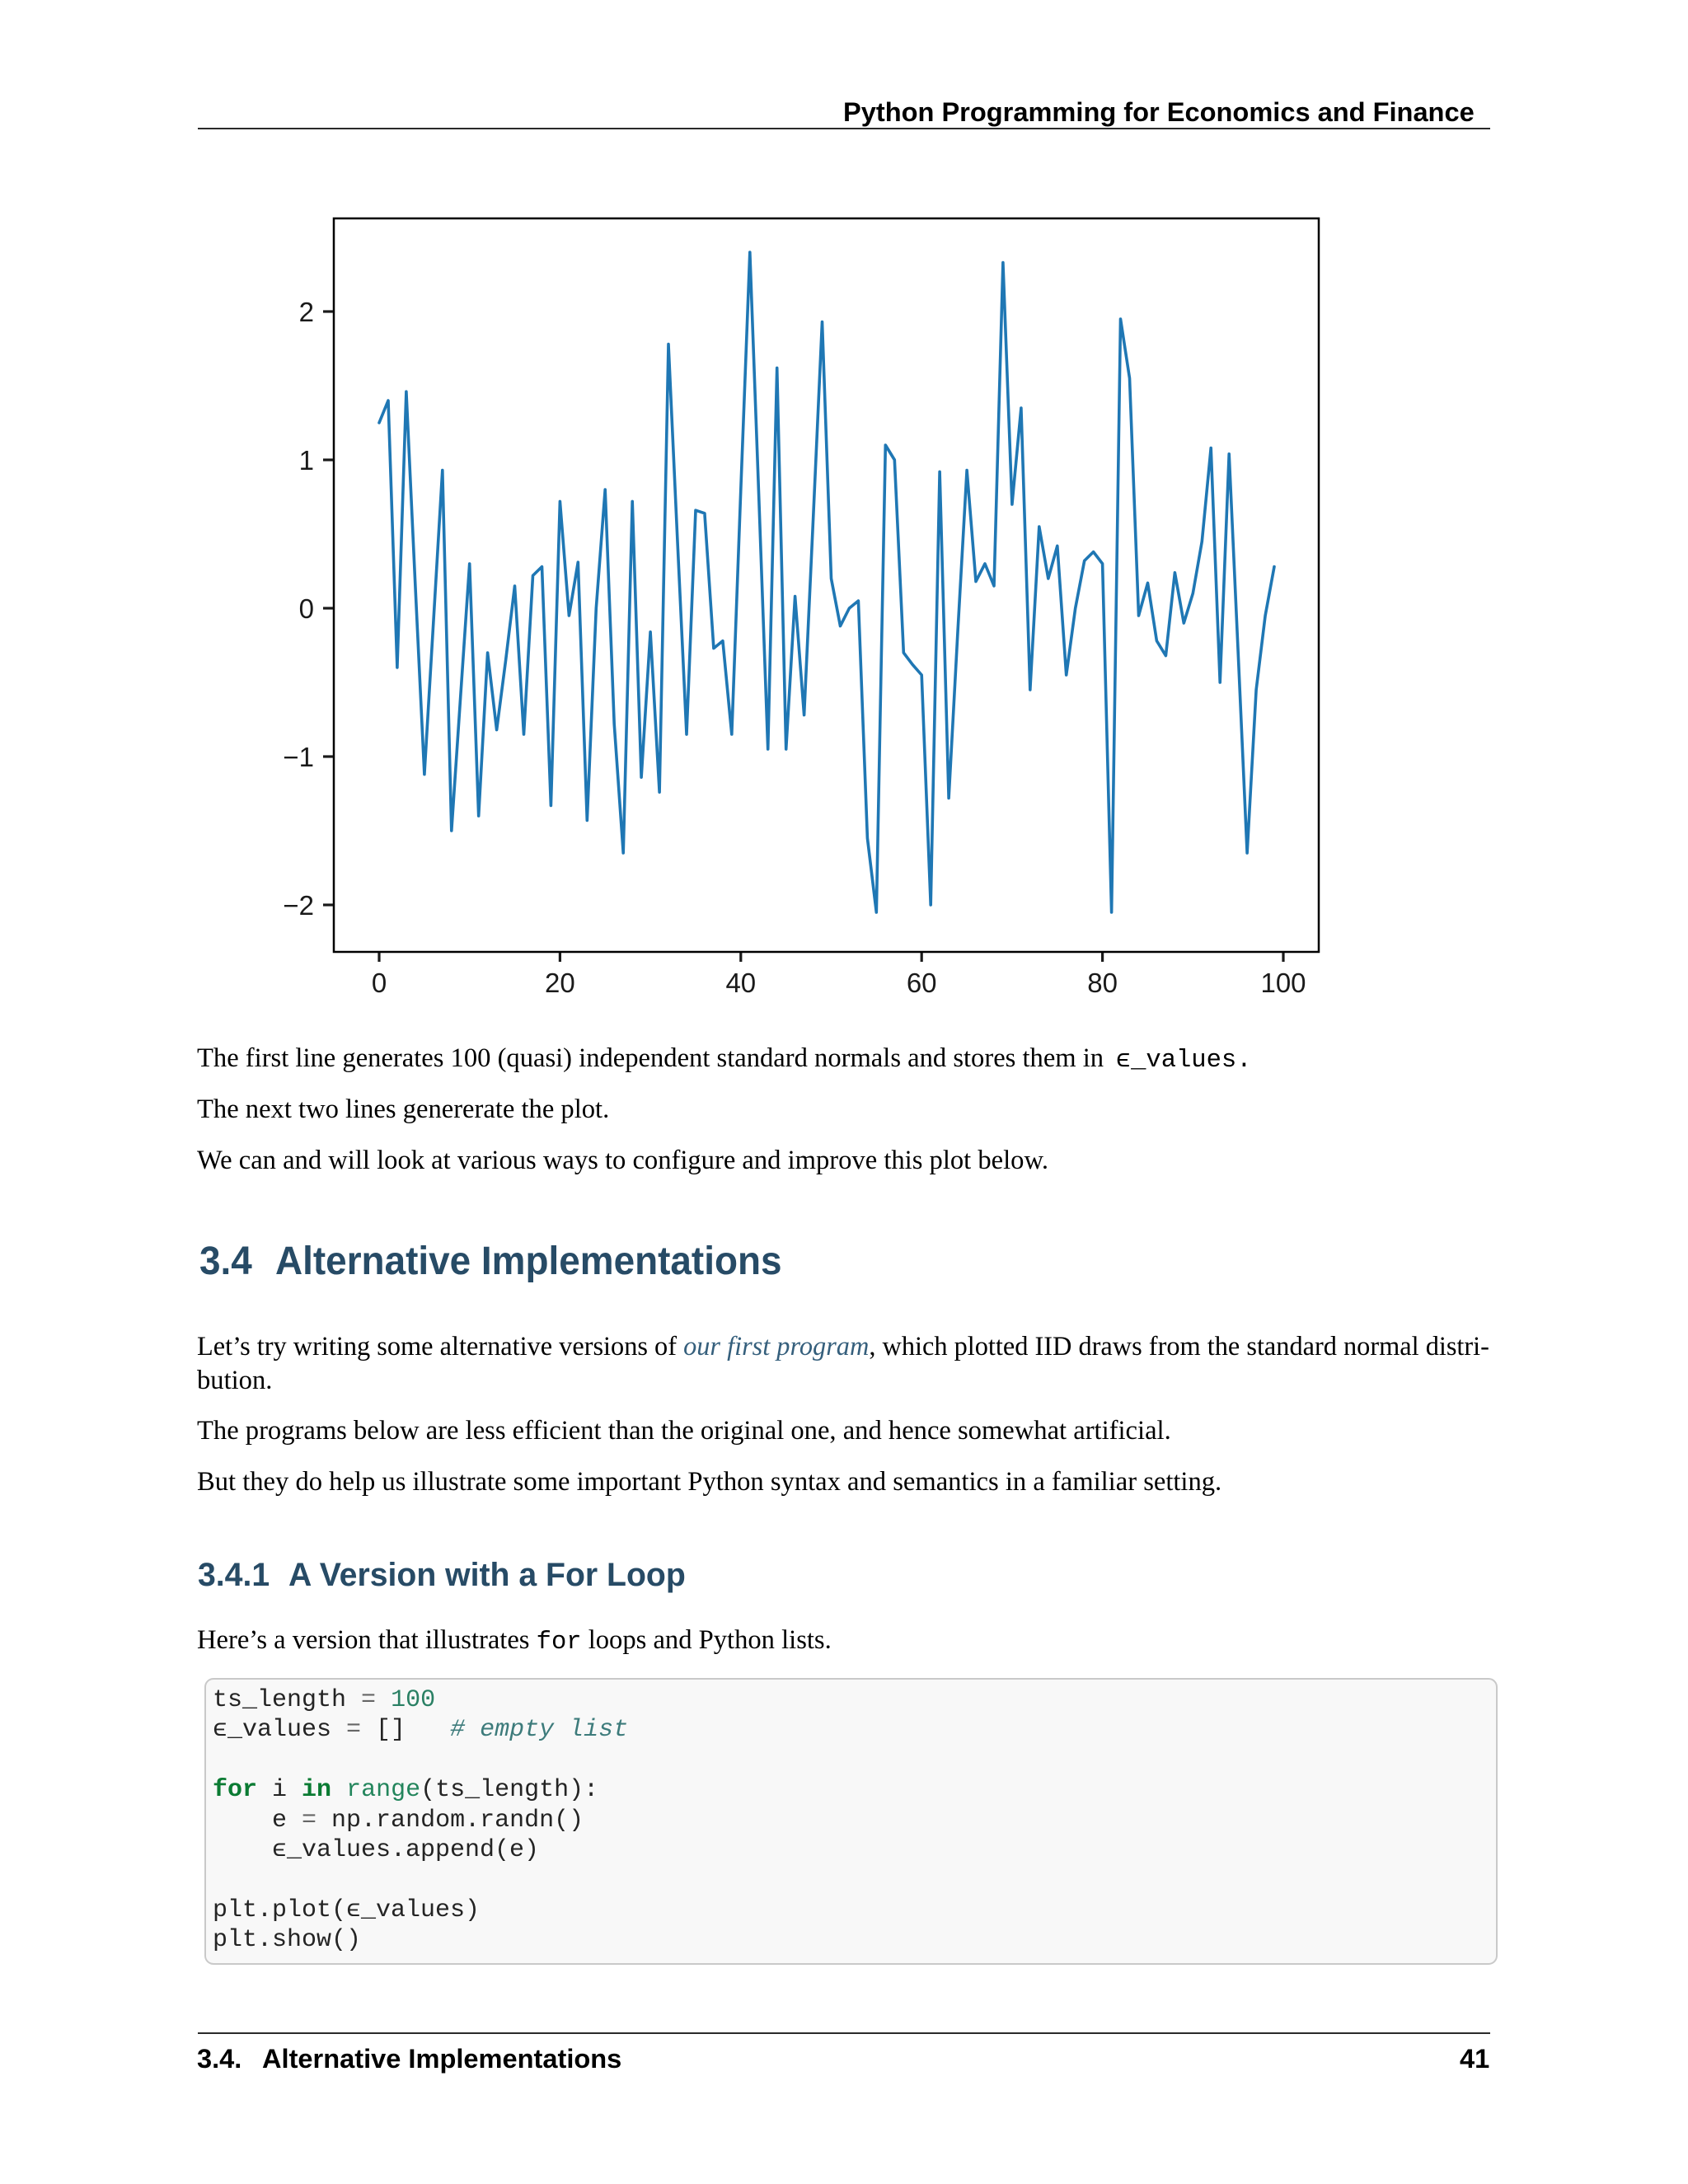 The height and width of the screenshot is (2184, 1688). What do you see at coordinates (1102, 983) in the screenshot?
I see `svg-text: 80` at bounding box center [1102, 983].